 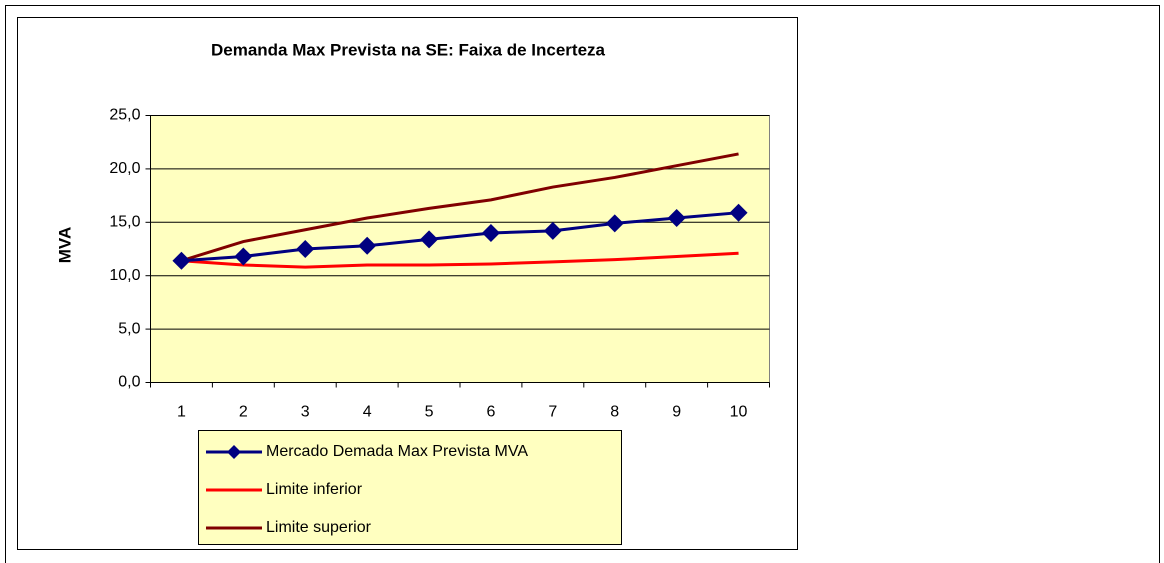 I want to click on x-tick-label: 10, so click(x=739, y=412).